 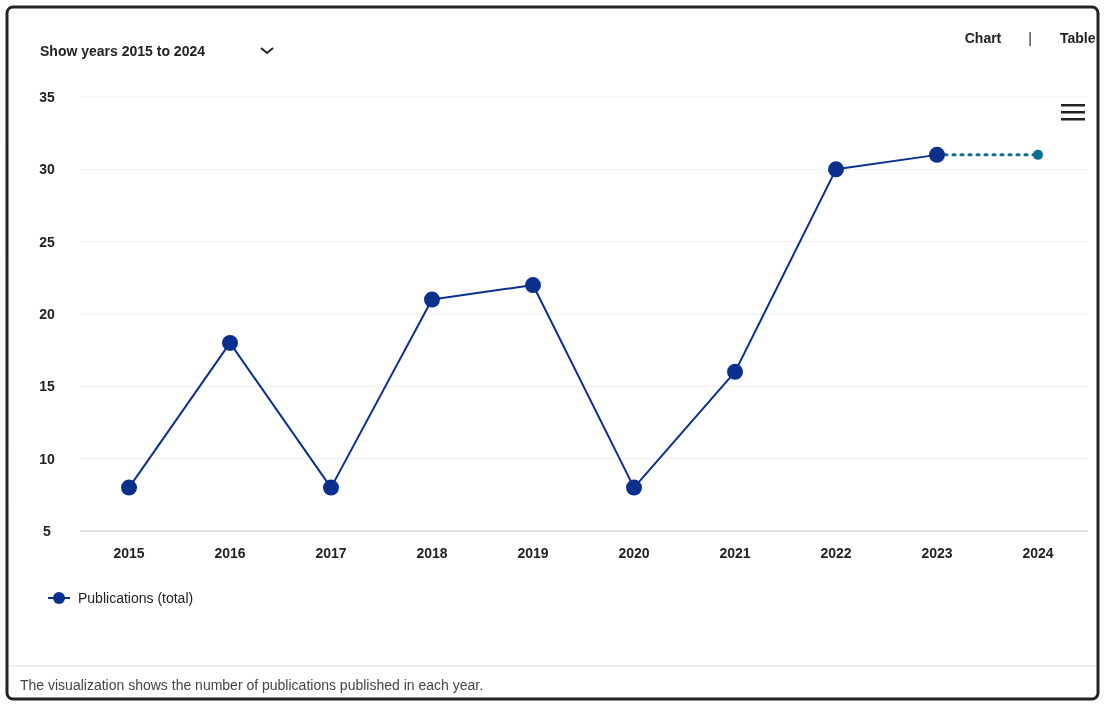 I want to click on x-tick-label: 2017, so click(x=331, y=553).